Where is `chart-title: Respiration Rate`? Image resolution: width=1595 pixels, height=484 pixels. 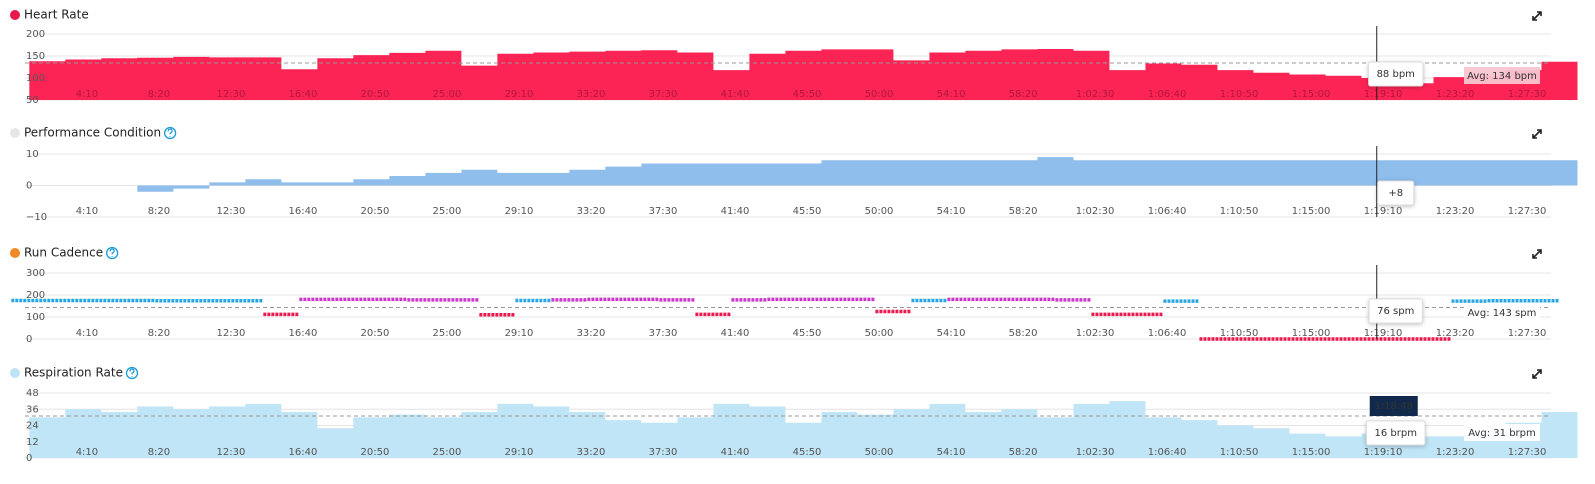 chart-title: Respiration Rate is located at coordinates (73, 373).